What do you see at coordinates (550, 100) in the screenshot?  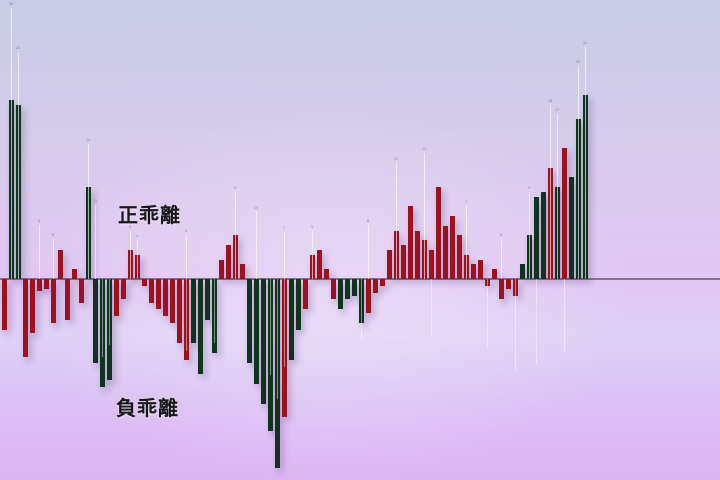 I see `chart-point-label: 18` at bounding box center [550, 100].